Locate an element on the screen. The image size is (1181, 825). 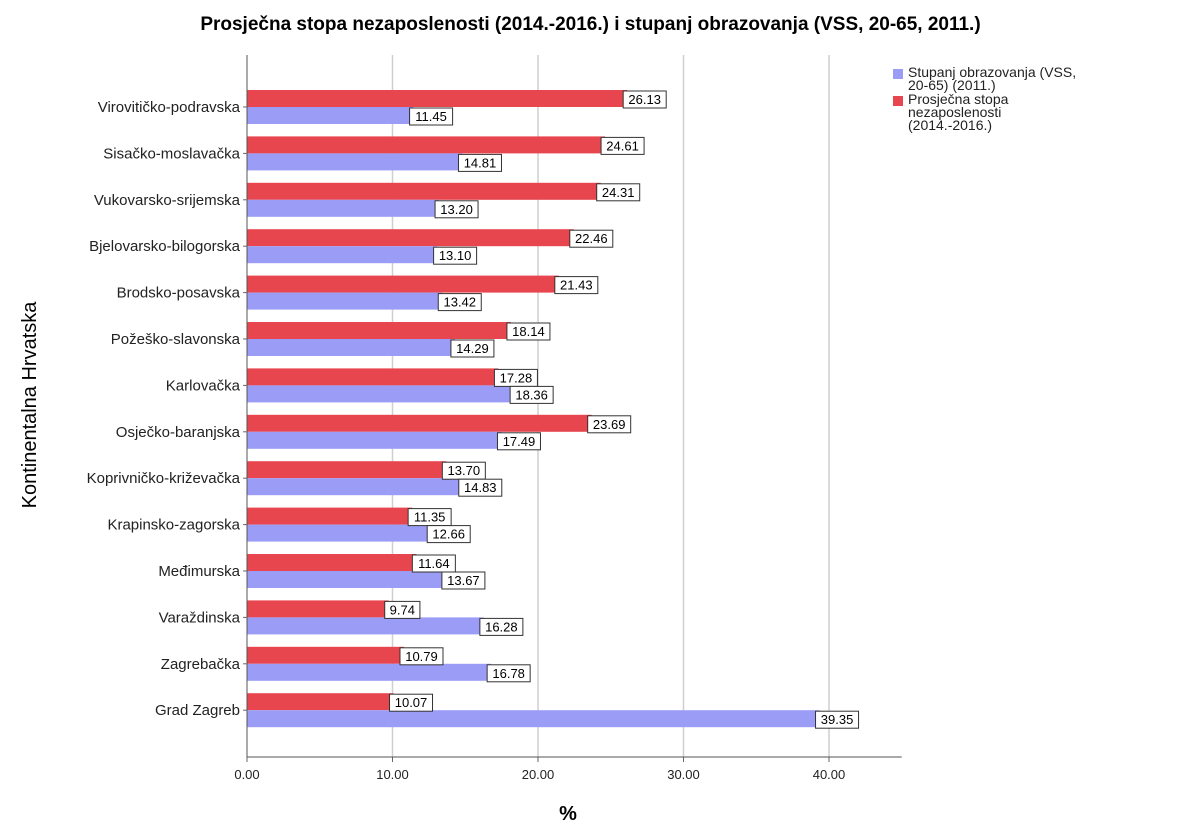
data-label-education: 11.45 is located at coordinates (431, 116).